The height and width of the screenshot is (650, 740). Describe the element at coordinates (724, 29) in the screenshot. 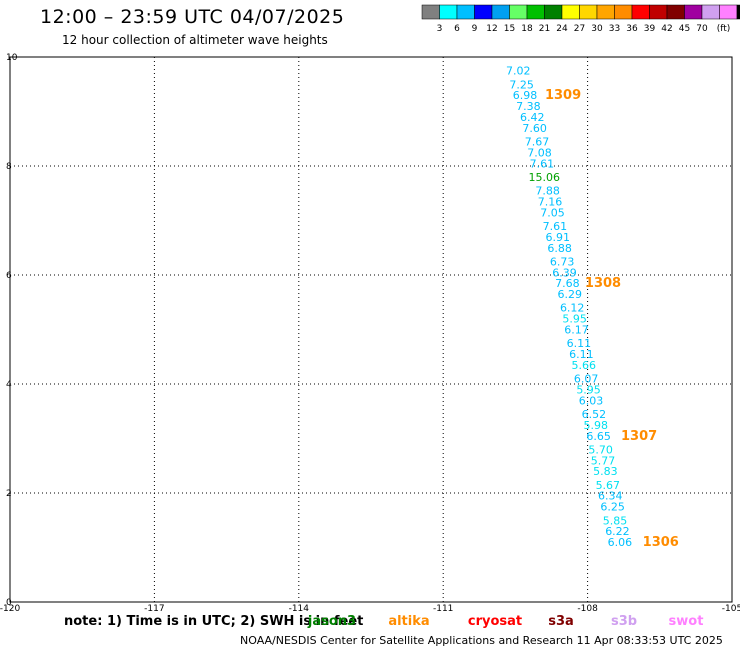

I see `legend-unit: (ft)` at that location.